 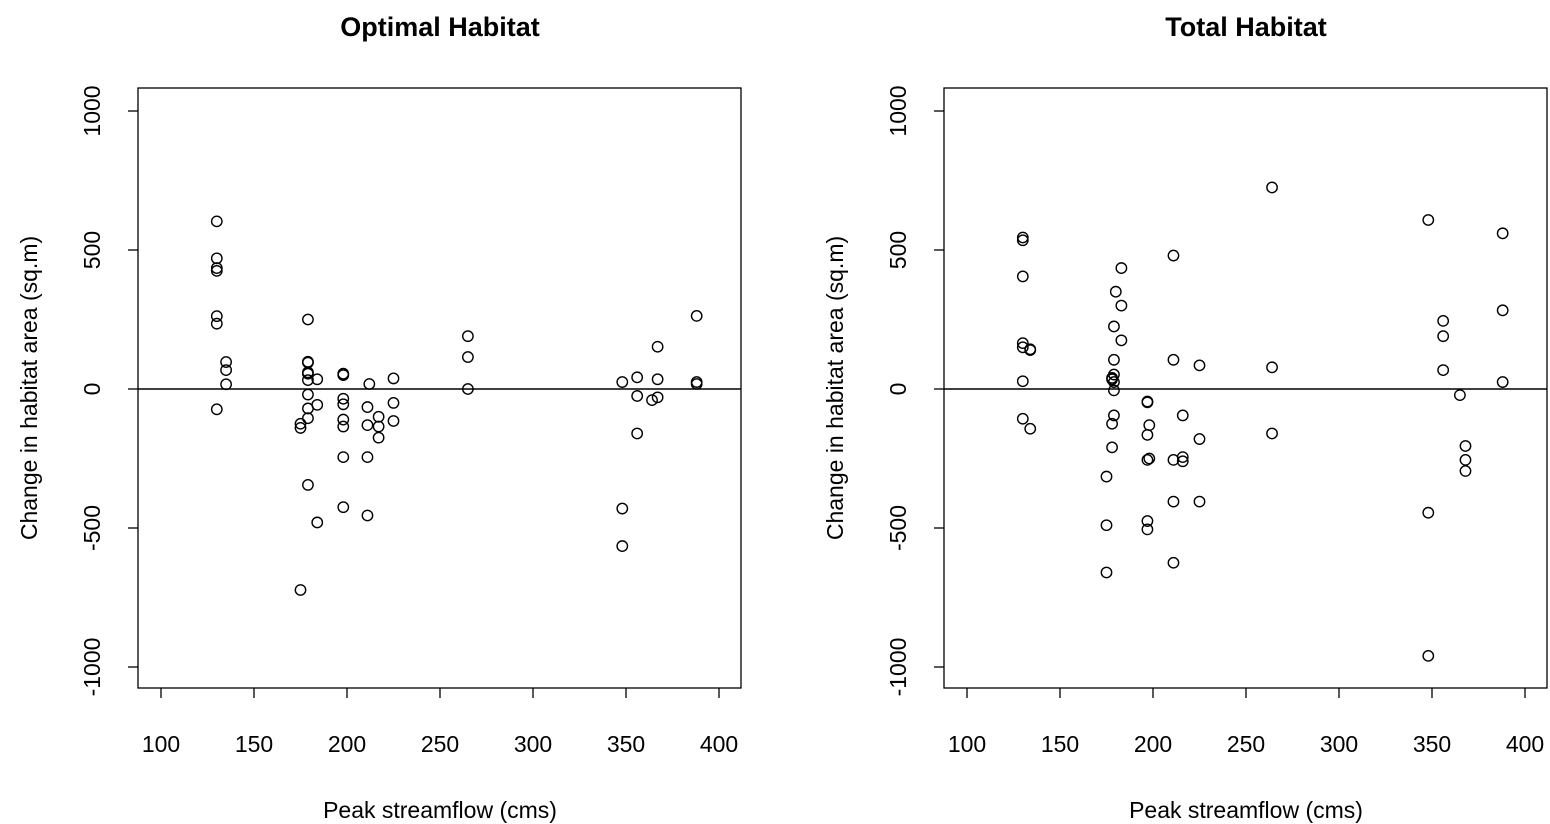 I want to click on x-tick-label: 350, so click(x=1432, y=744).